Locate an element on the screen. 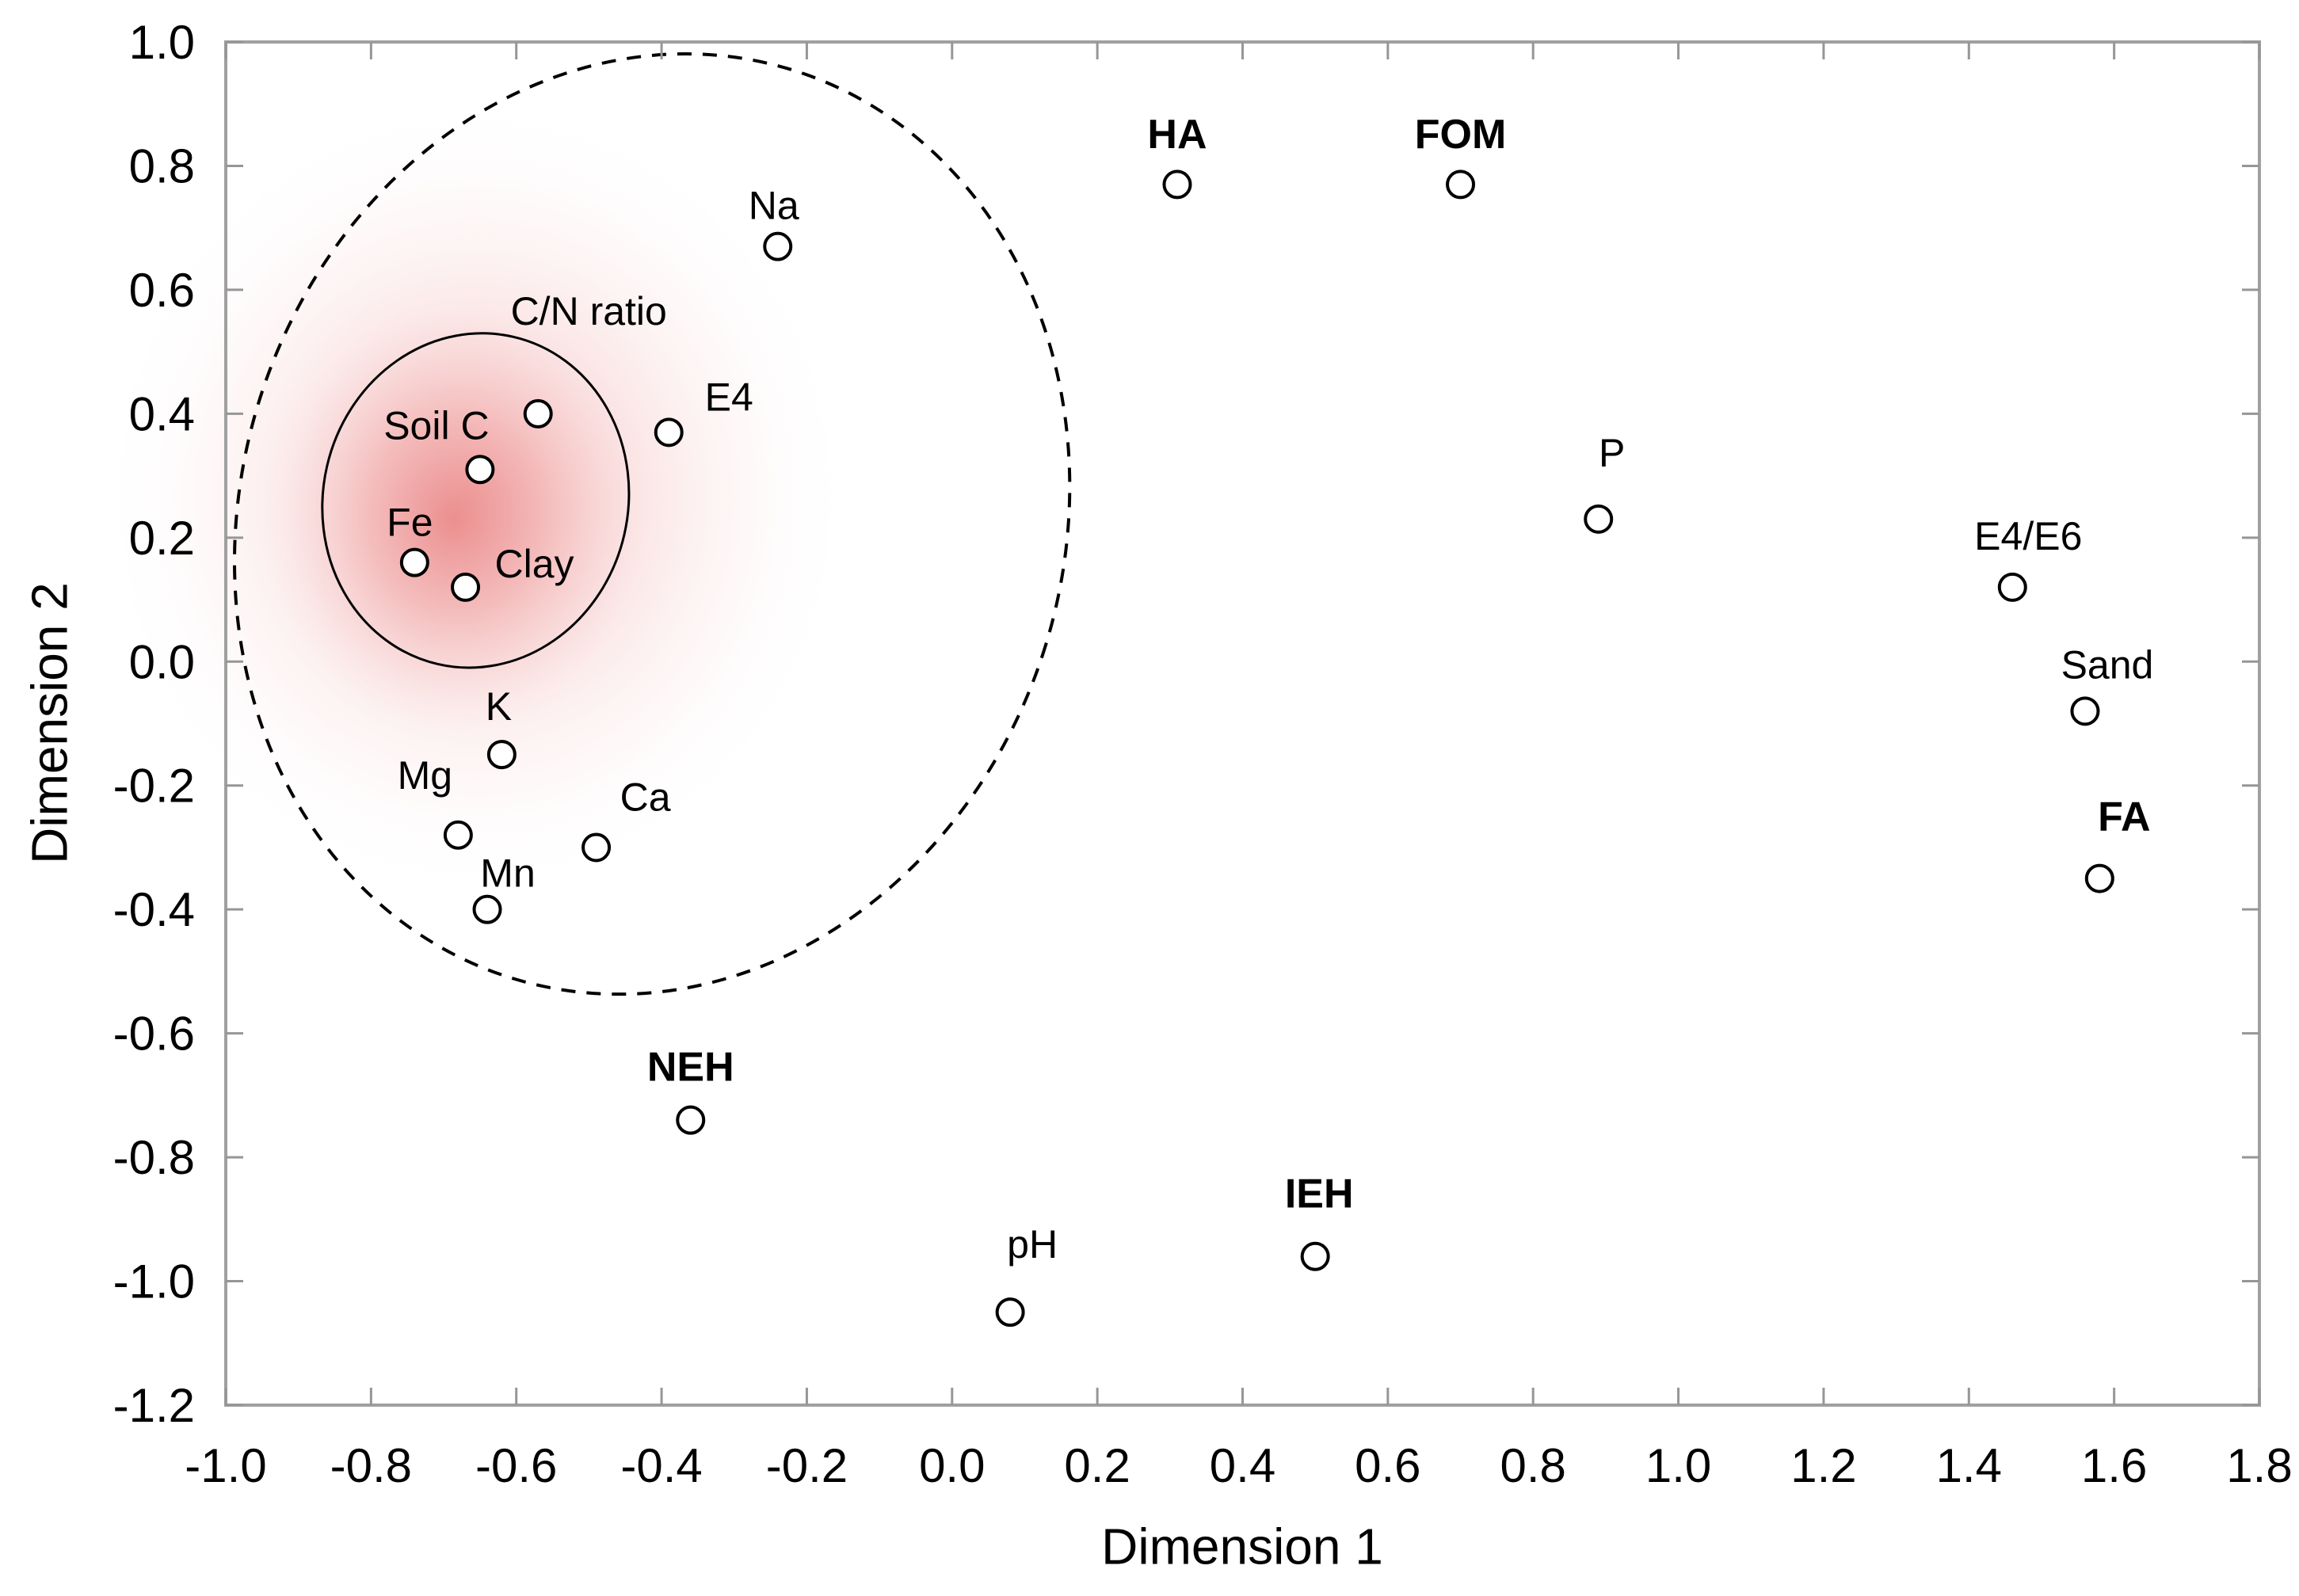  point-label-soil-c: Soil C is located at coordinates (436, 425).